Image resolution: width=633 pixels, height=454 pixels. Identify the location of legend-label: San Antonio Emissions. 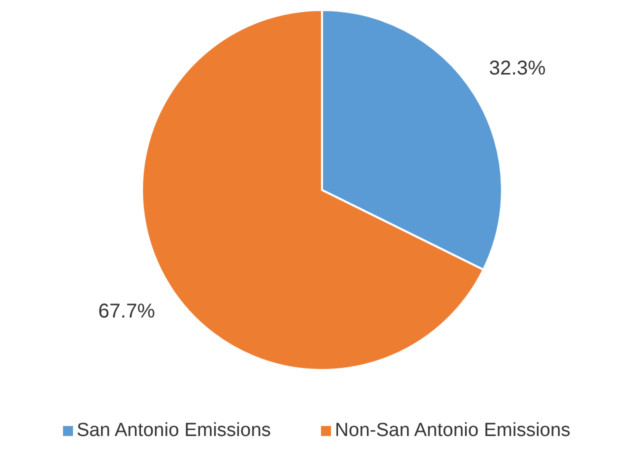
(173, 431).